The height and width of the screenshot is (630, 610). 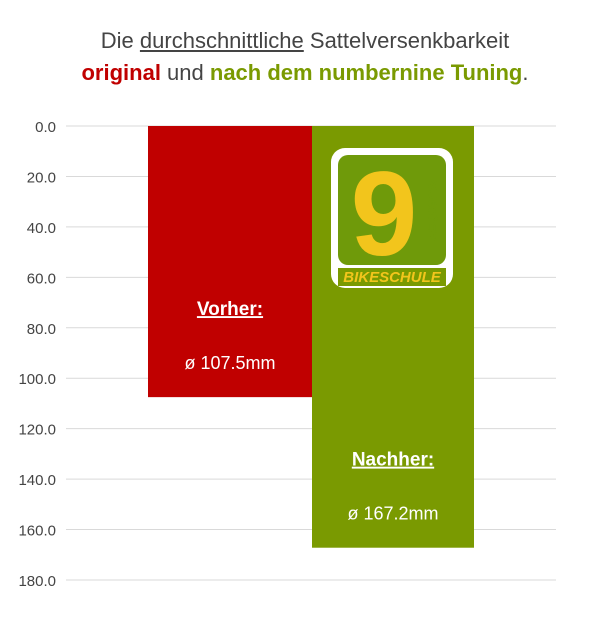 What do you see at coordinates (230, 309) in the screenshot?
I see `bar-vorher-label: Vorher:` at bounding box center [230, 309].